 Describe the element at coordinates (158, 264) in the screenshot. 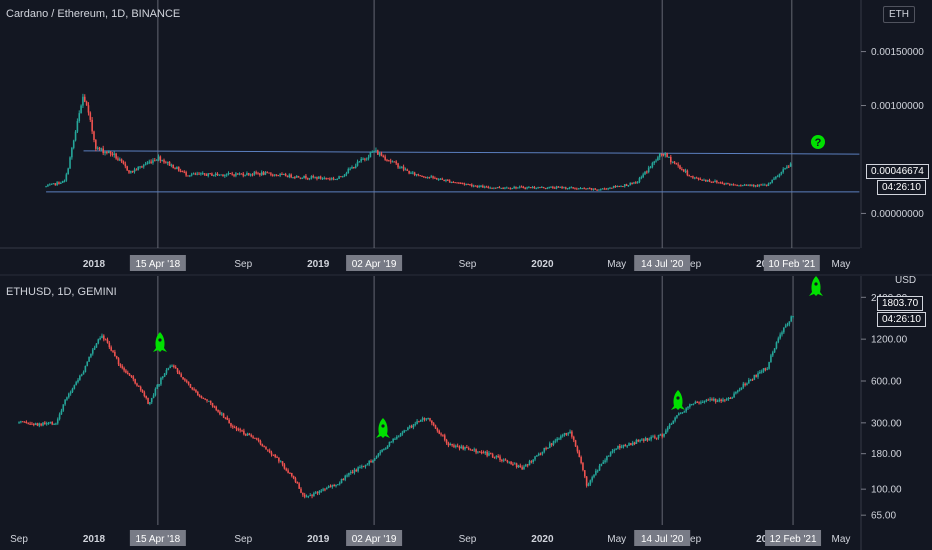

I see `highlight-date-label: 15 Apr '18` at that location.